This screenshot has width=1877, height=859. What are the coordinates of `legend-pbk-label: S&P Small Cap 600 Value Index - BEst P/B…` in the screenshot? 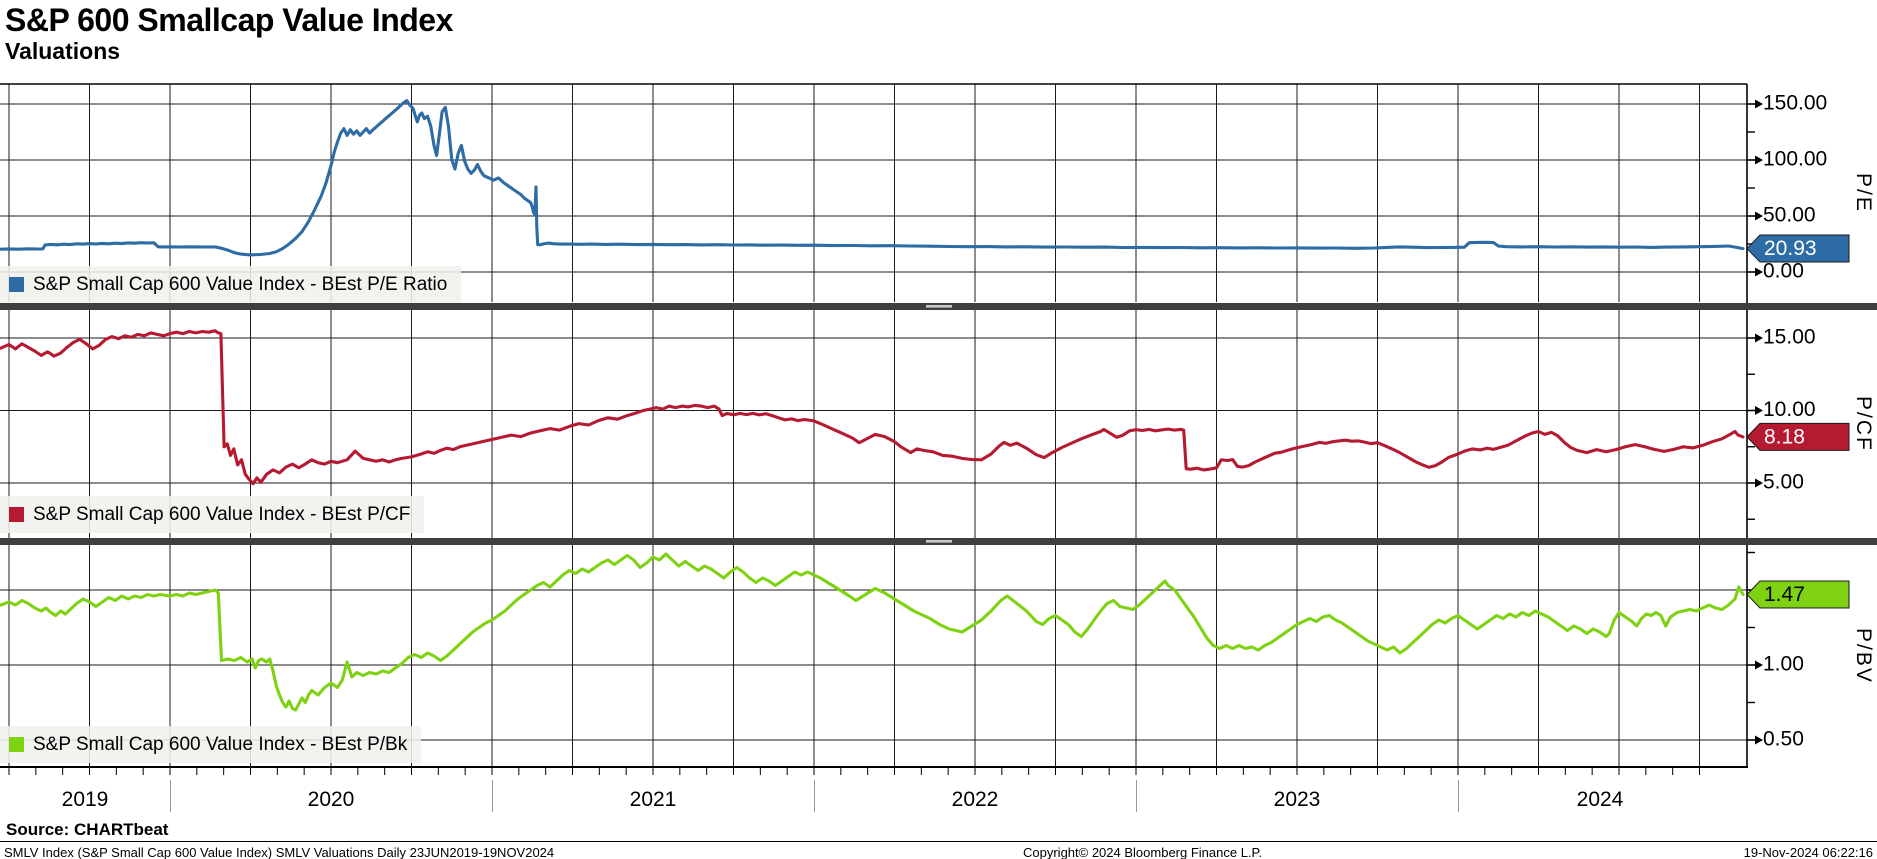 It's located at (220, 744).